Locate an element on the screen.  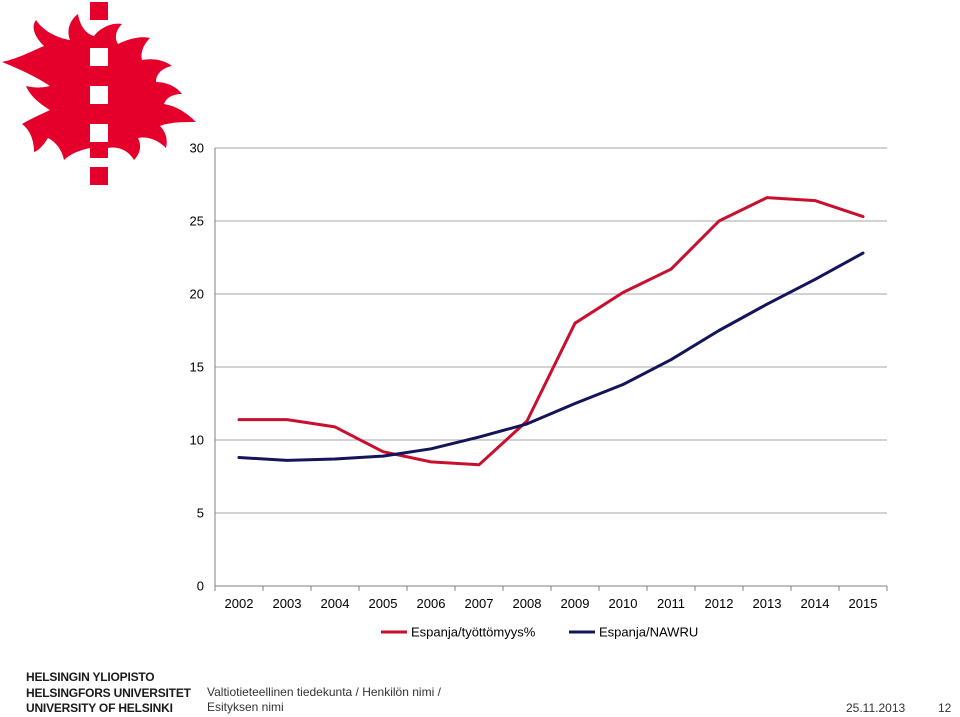
footer-date: 25.11.2013 is located at coordinates (876, 708).